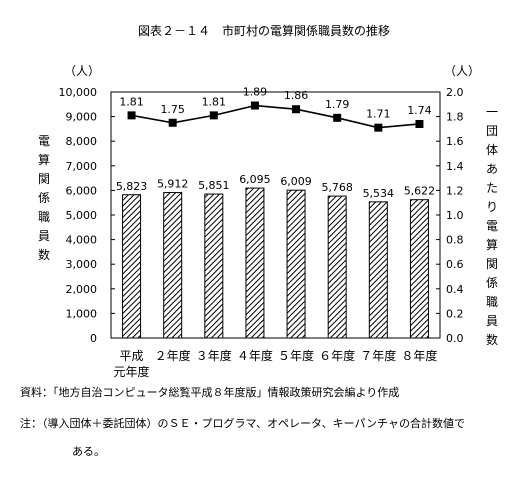  What do you see at coordinates (455, 190) in the screenshot?
I see `right-tick-label: 1.2` at bounding box center [455, 190].